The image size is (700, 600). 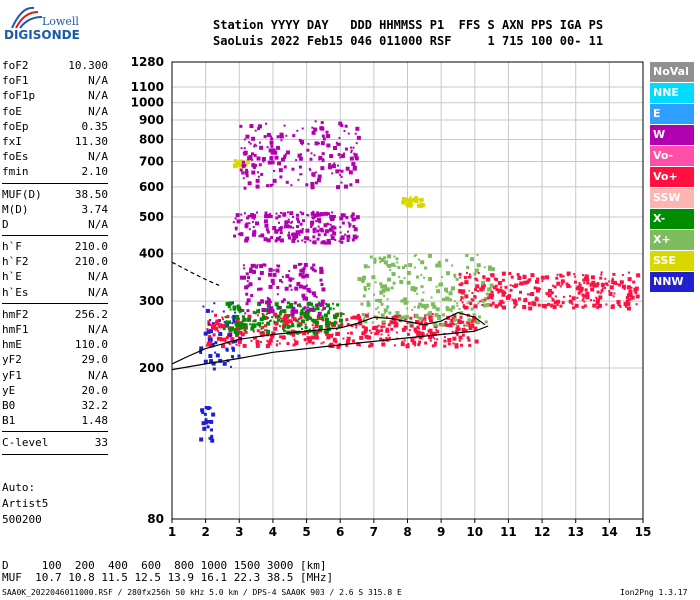 What do you see at coordinates (151, 301) in the screenshot?
I see `y-tick-label: 300` at bounding box center [151, 301].